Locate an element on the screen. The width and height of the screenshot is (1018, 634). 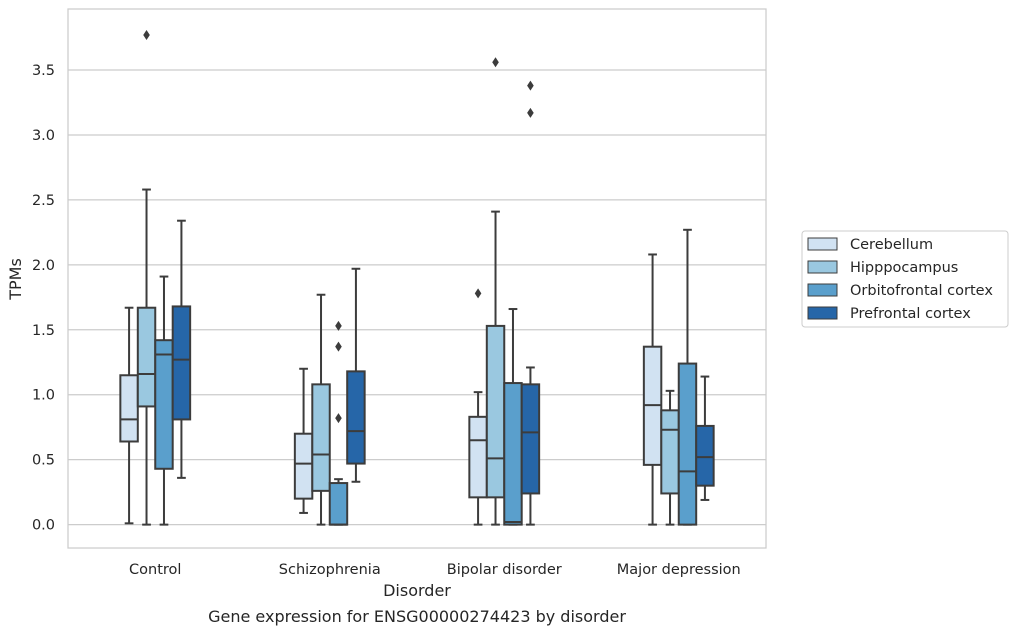
legend-label: Prefrontal cortex is located at coordinates (910, 314).